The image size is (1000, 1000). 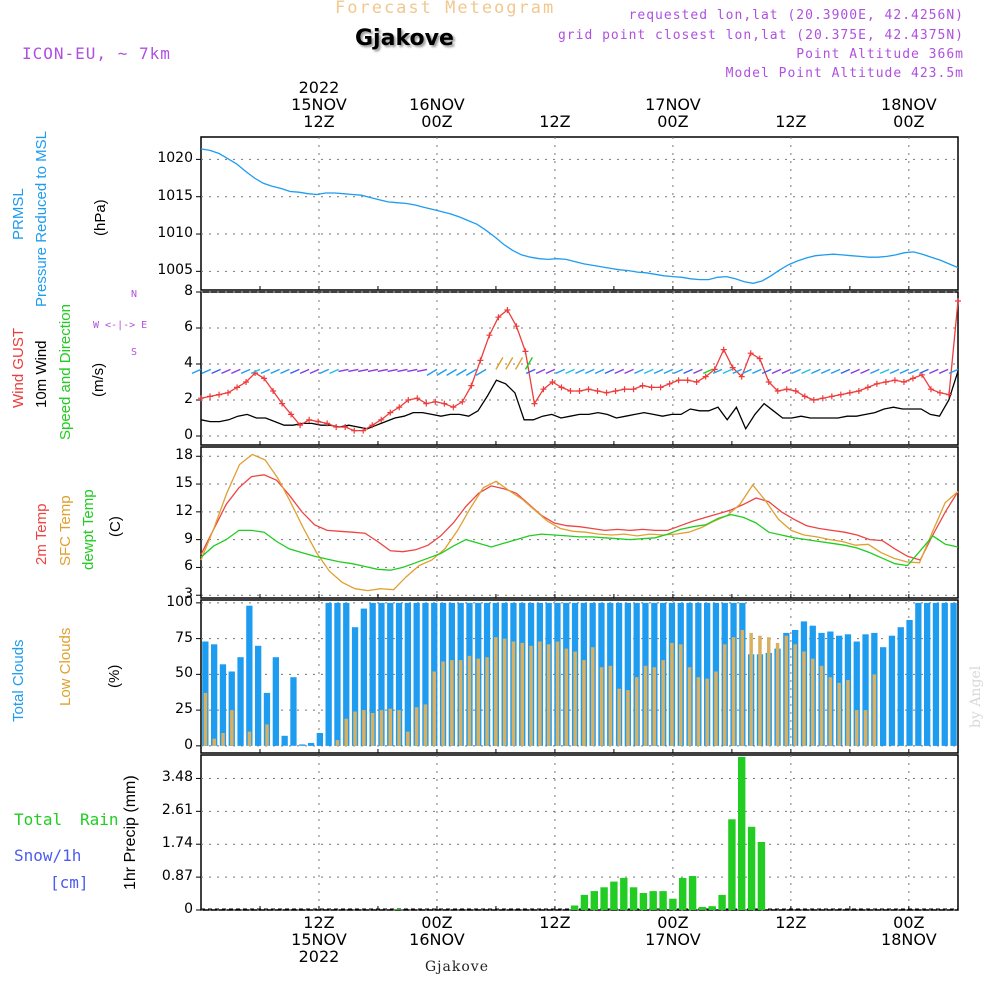 What do you see at coordinates (319, 104) in the screenshot?
I see `top-time-label: 2022 15NOV 12Z` at bounding box center [319, 104].